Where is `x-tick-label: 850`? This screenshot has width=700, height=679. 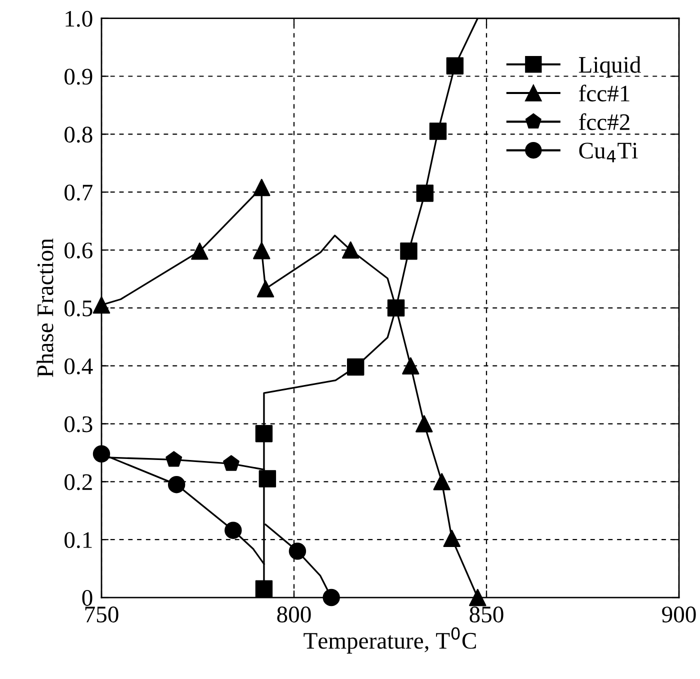 x-tick-label: 850 is located at coordinates (487, 614).